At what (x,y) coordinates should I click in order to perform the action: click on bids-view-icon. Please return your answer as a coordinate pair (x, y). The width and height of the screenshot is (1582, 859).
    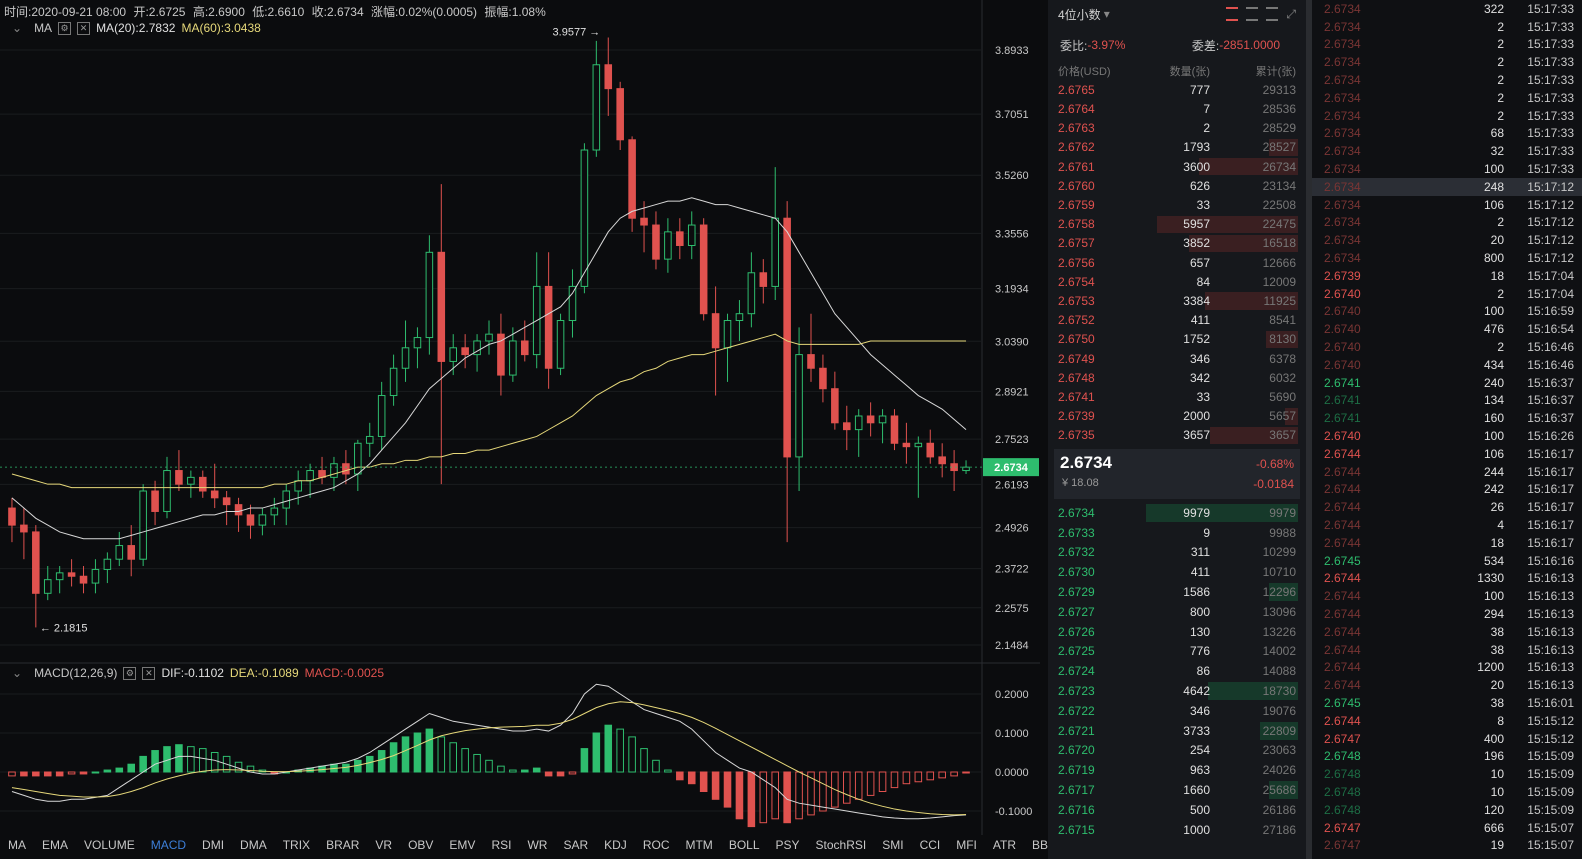
    Looking at the image, I should click on (1252, 13).